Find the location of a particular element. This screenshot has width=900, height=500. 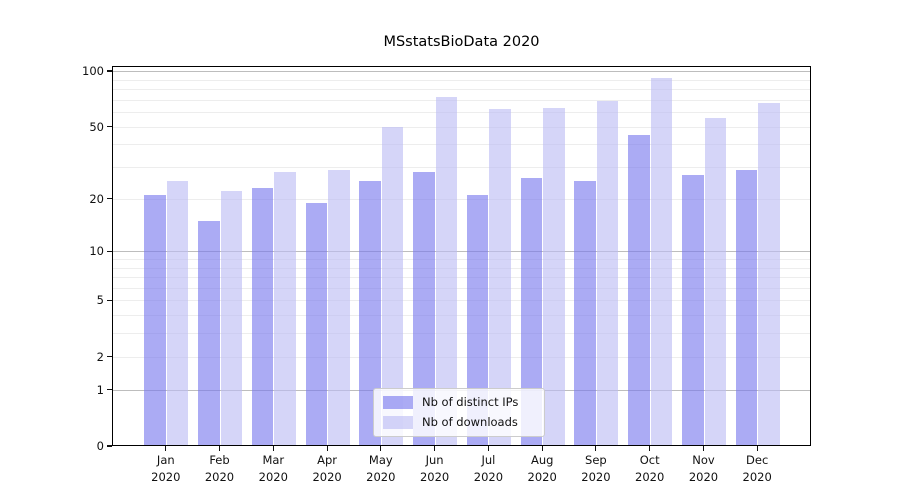

bar-jan-distinct-ips is located at coordinates (155, 320).